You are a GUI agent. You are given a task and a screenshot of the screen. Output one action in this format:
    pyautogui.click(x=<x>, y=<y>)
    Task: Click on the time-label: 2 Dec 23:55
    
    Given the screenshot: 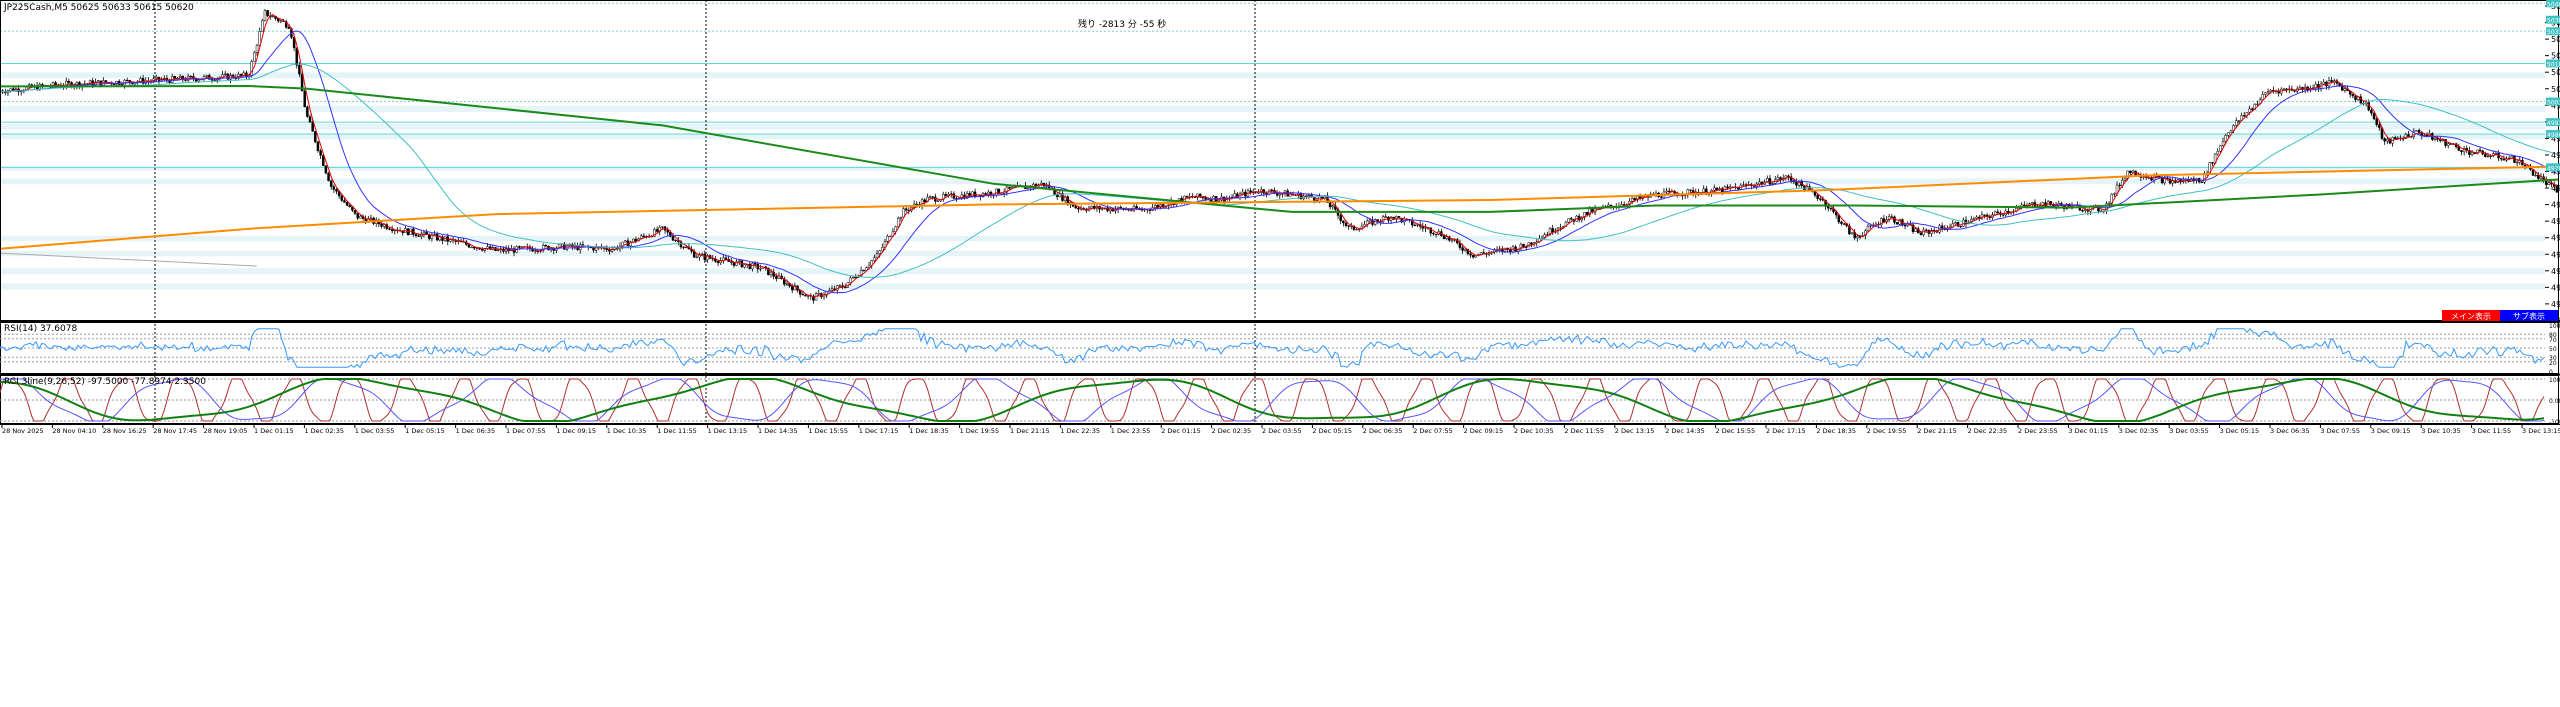 What is the action you would take?
    pyautogui.click(x=2038, y=431)
    